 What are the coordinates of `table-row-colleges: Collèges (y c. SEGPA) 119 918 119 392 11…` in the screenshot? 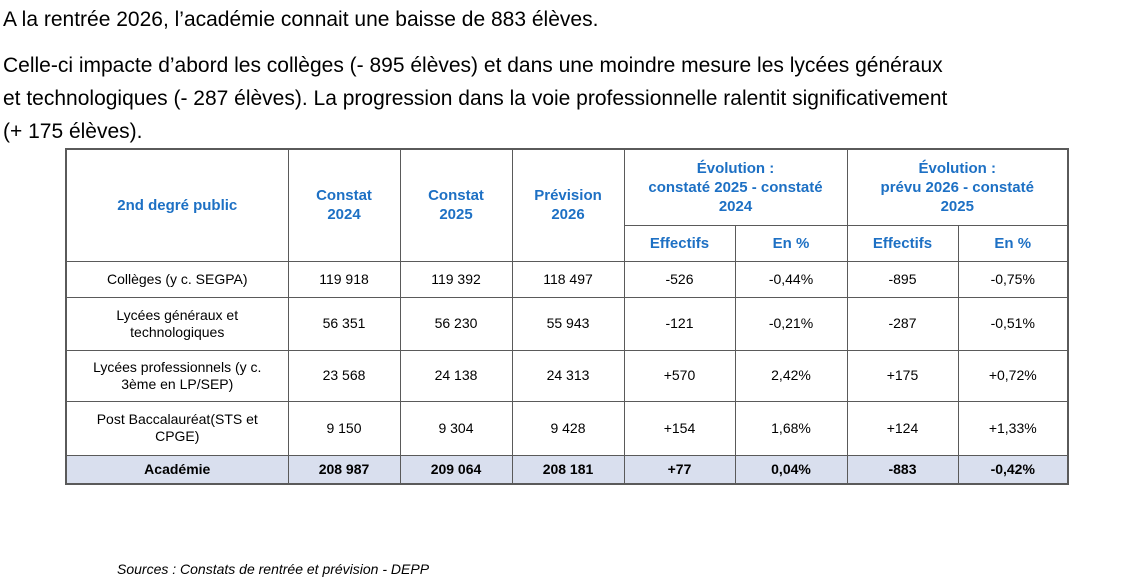 It's located at (567, 279).